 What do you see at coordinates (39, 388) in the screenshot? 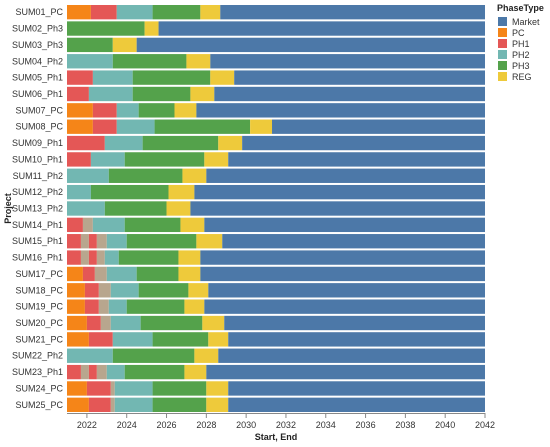
I see `project-label: SUM24_PC` at bounding box center [39, 388].